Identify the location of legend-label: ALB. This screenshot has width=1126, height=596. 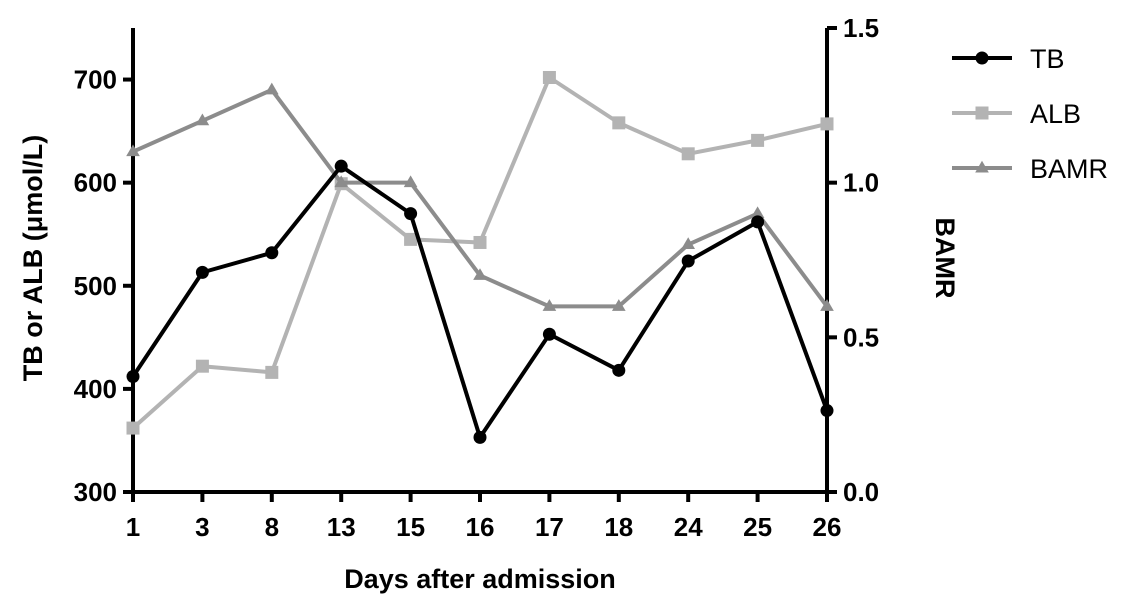
(1055, 114).